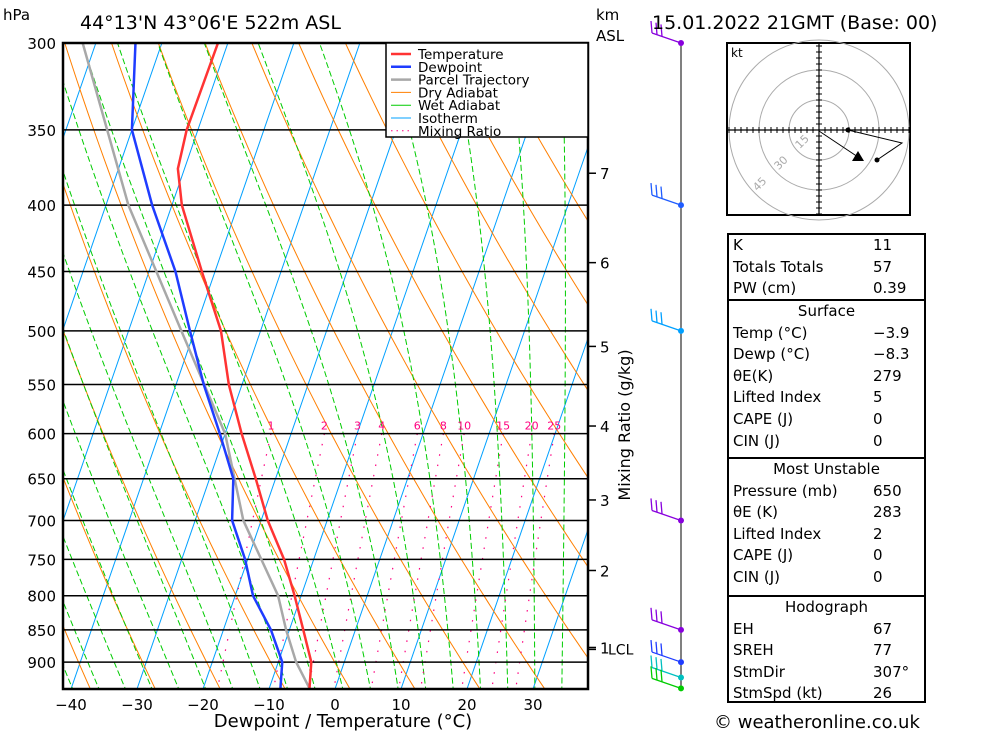 The height and width of the screenshot is (733, 1000). What do you see at coordinates (763, 418) in the screenshot?
I see `row-label: CAPE (J)` at bounding box center [763, 418].